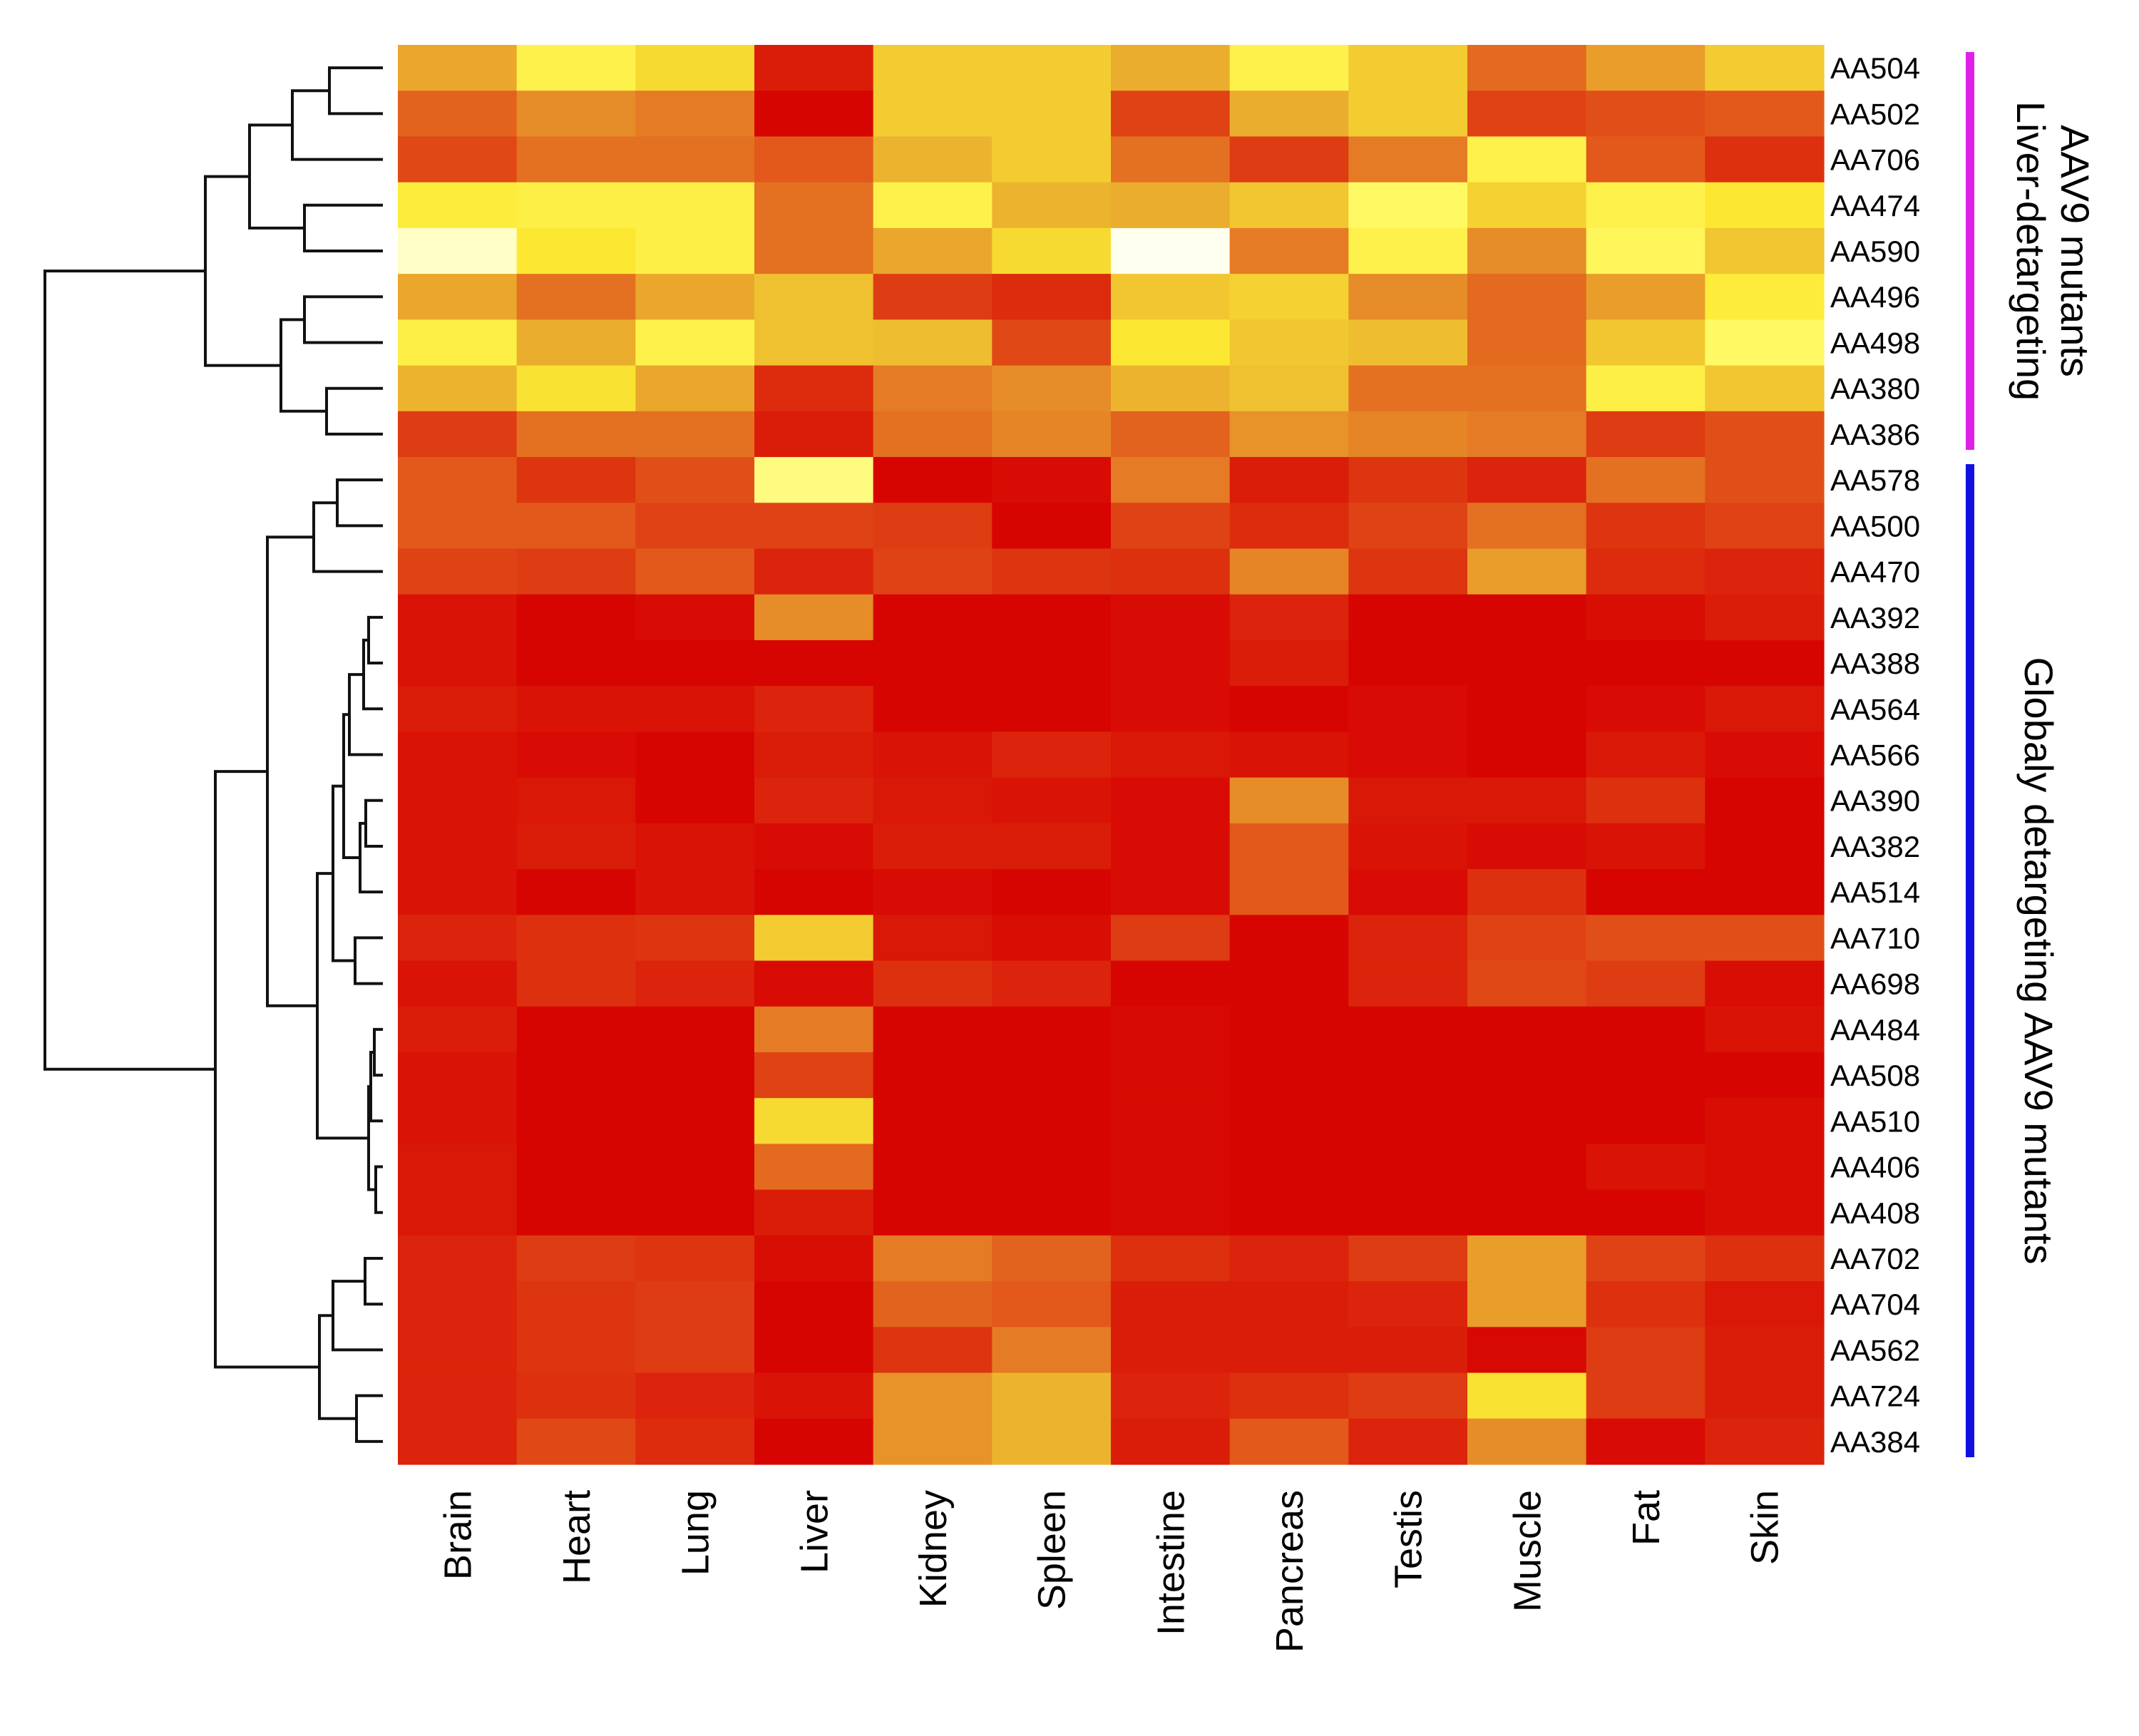 Image resolution: width=2139 pixels, height=1736 pixels. I want to click on row-label: AA562, so click(1875, 1350).